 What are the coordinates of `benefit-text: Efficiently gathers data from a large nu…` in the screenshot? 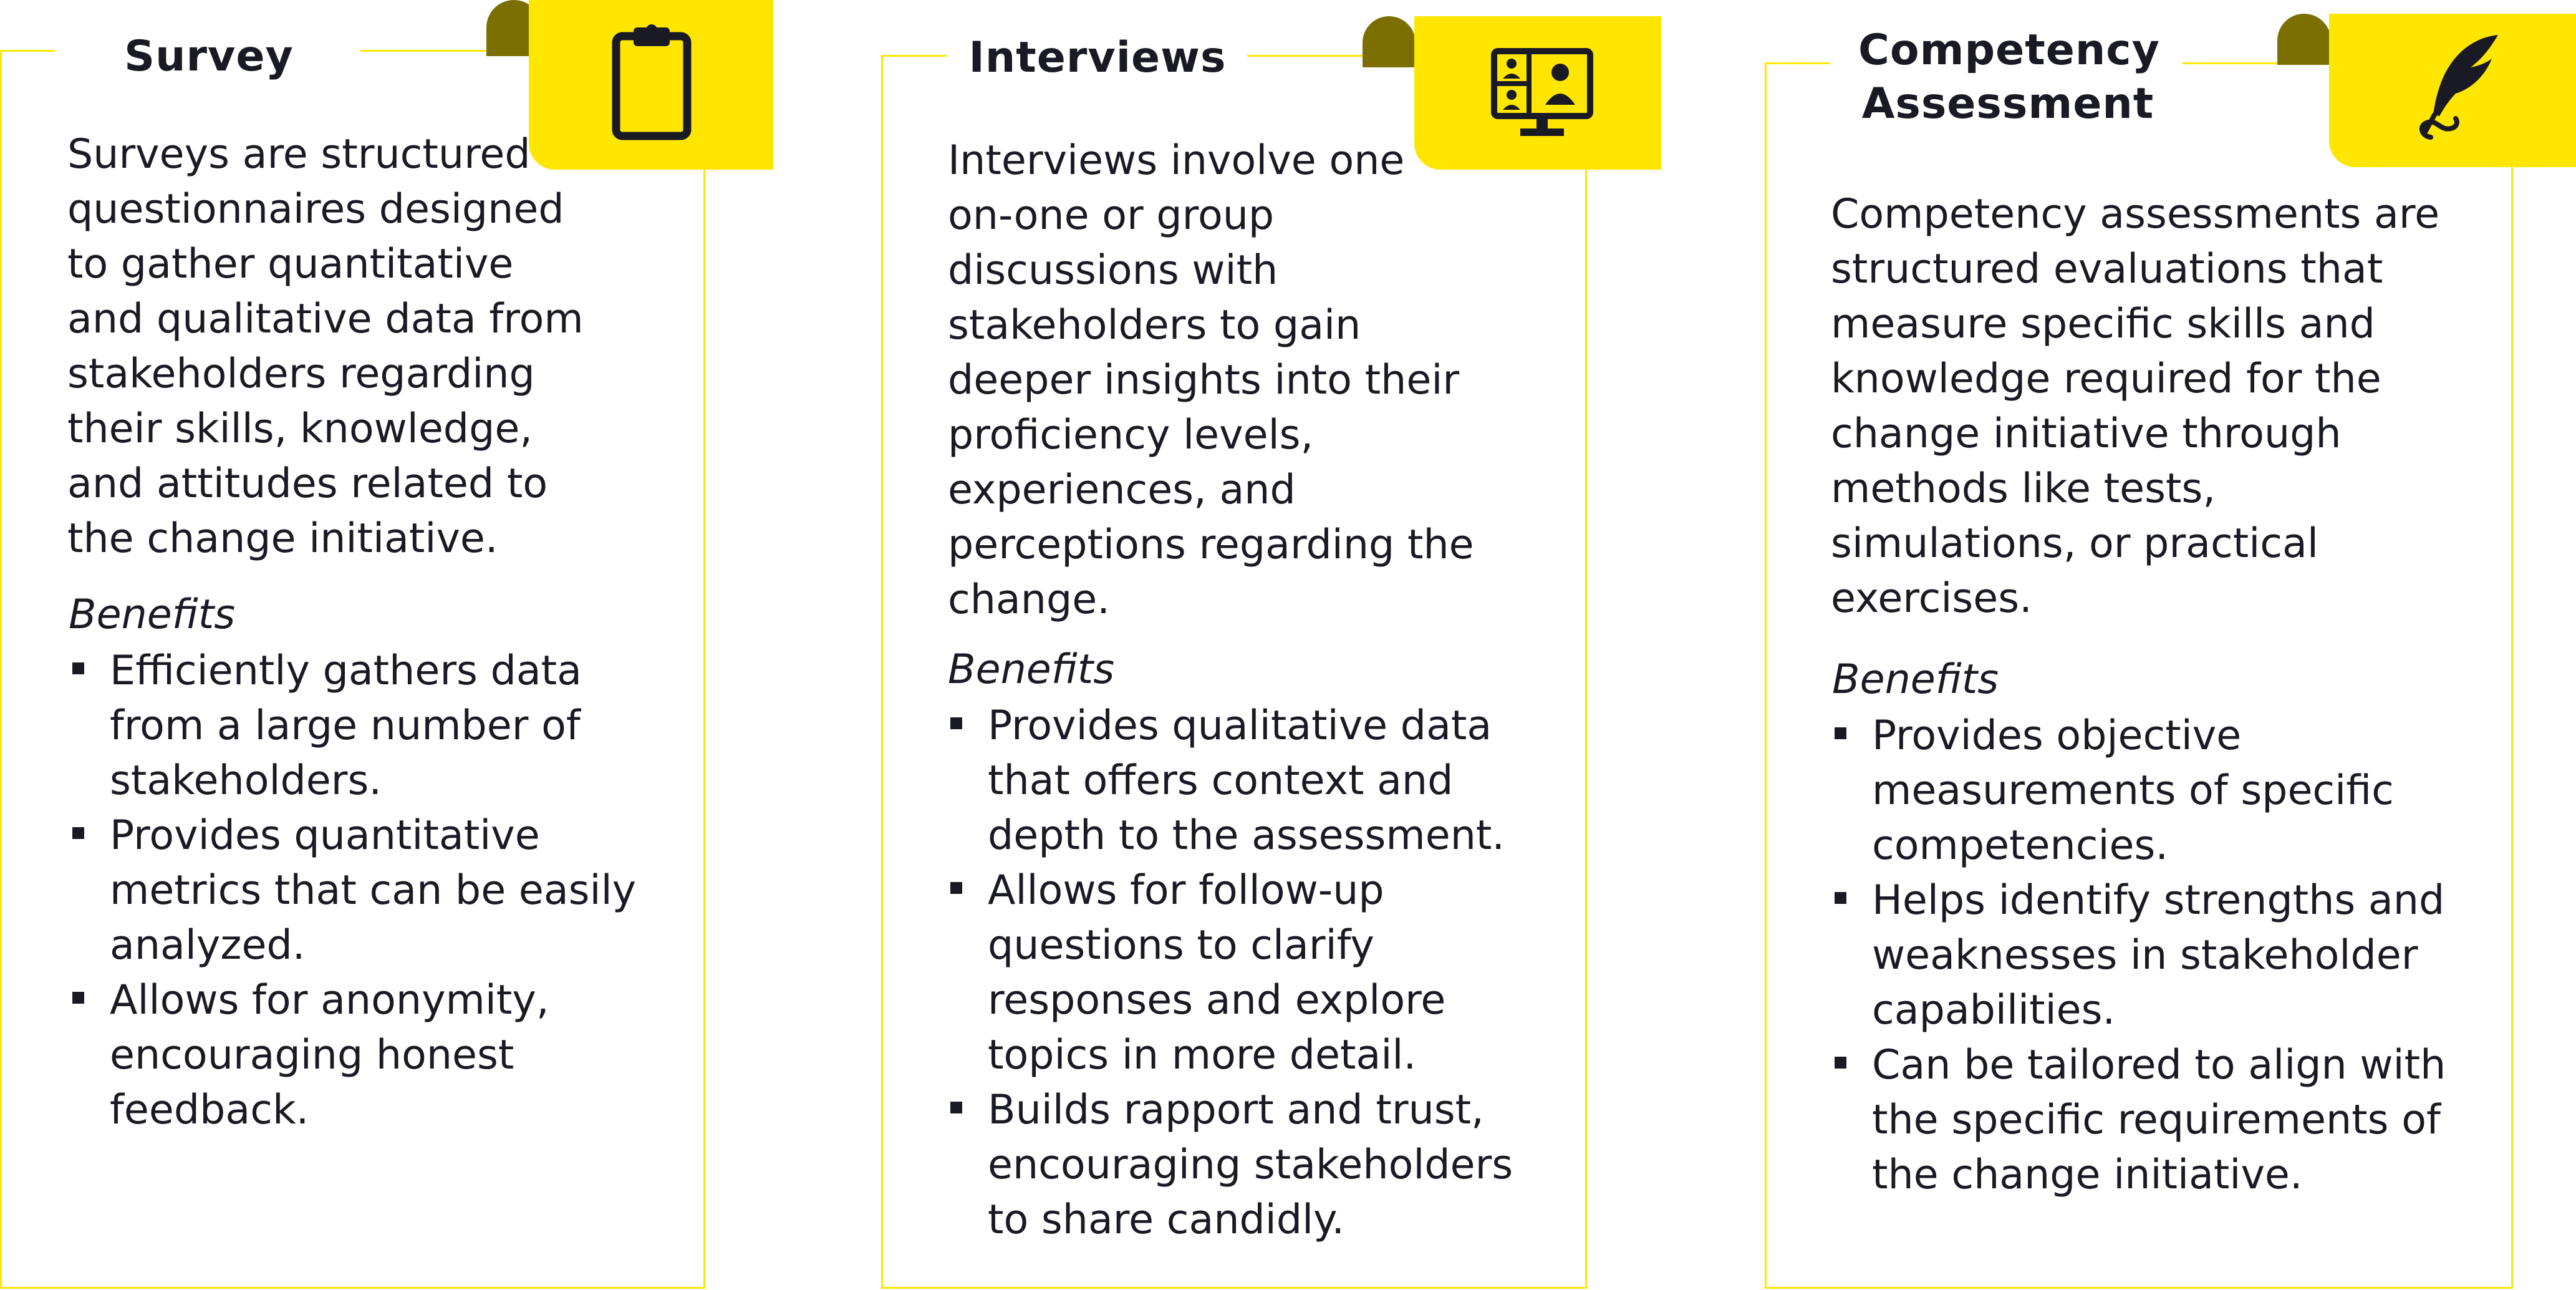 It's located at (346, 725).